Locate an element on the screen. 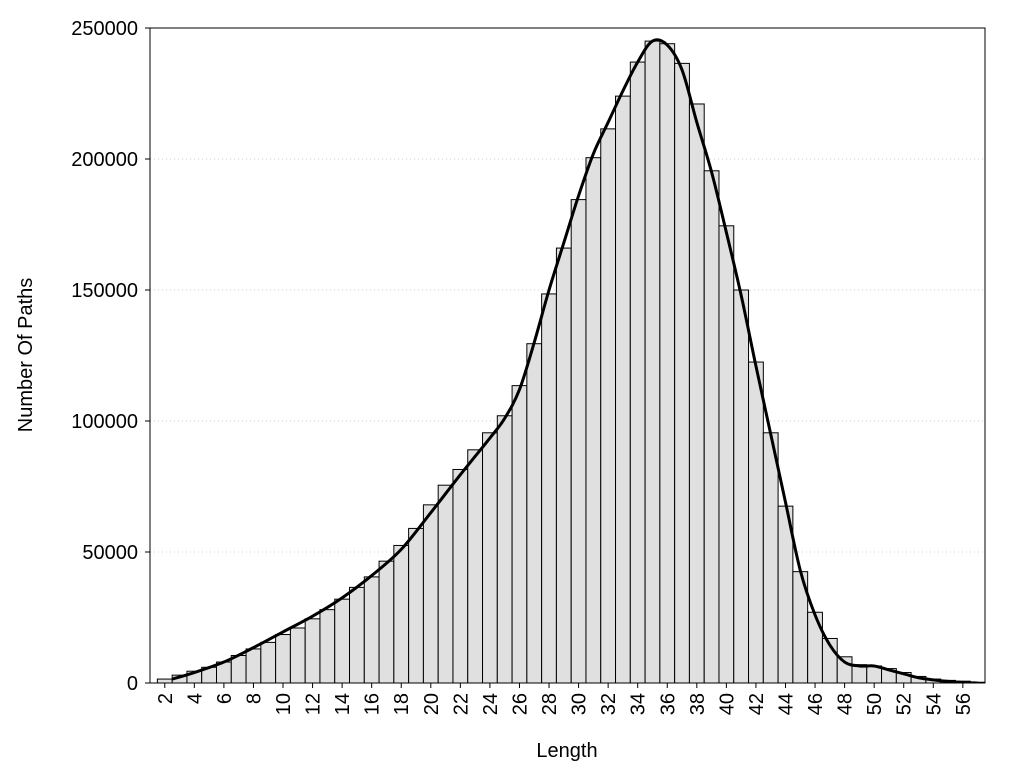  x-axis-title: Length is located at coordinates (566, 751).